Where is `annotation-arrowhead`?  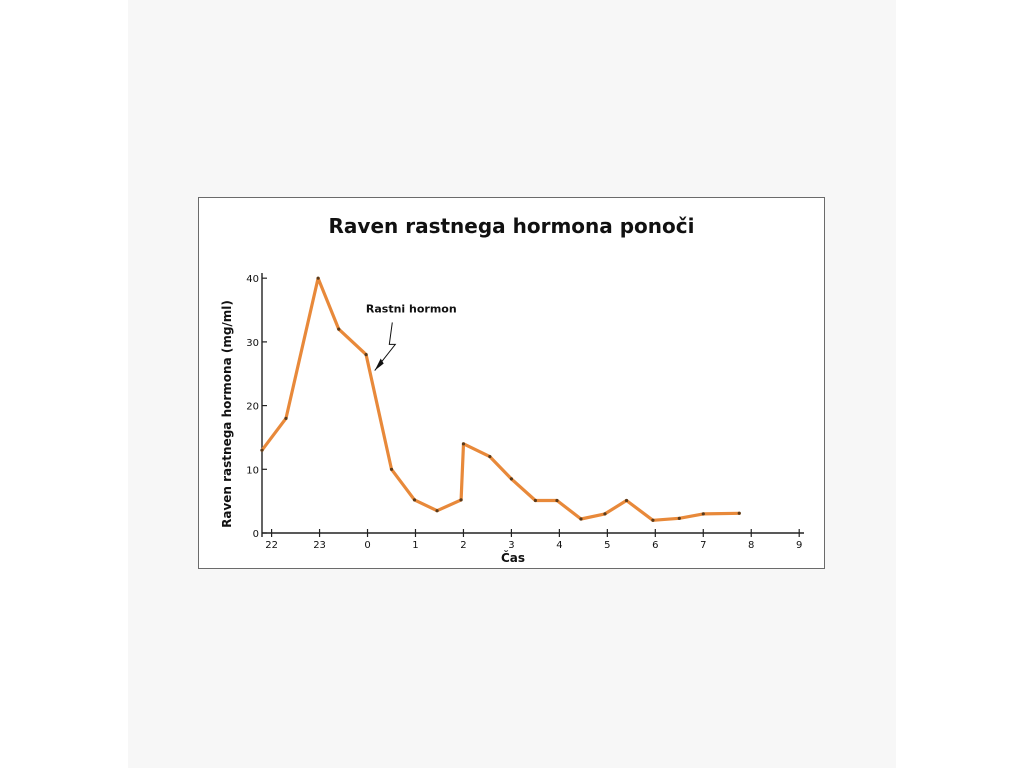 annotation-arrowhead is located at coordinates (379, 364).